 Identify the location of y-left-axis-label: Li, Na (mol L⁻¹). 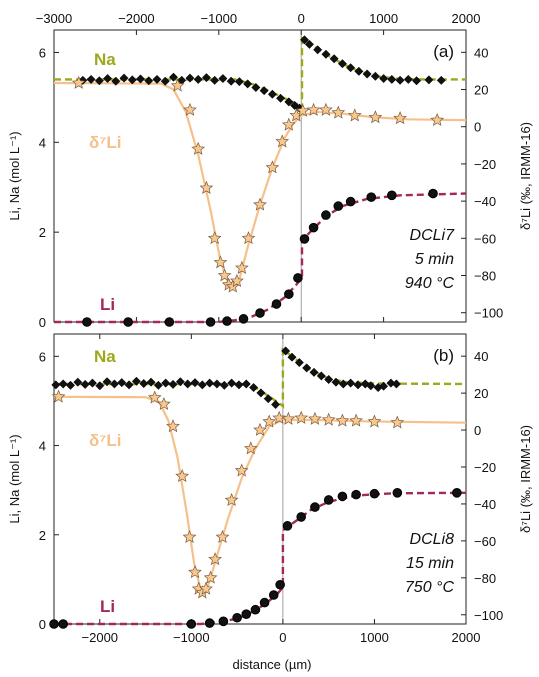
(14, 478).